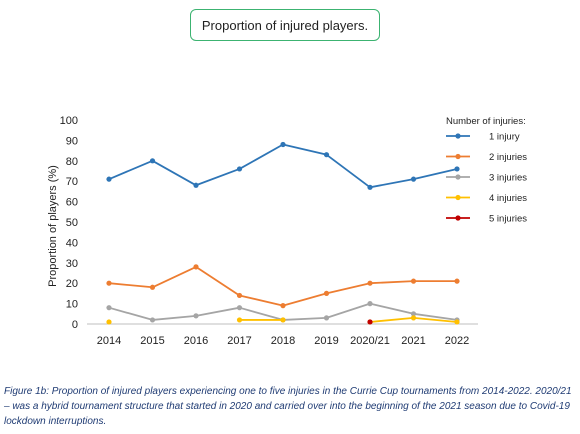 The image size is (580, 434). I want to click on x-axis: 2014 2015 2016 2017 2018 2019 2020/21 2021 2022, so click(282, 335).